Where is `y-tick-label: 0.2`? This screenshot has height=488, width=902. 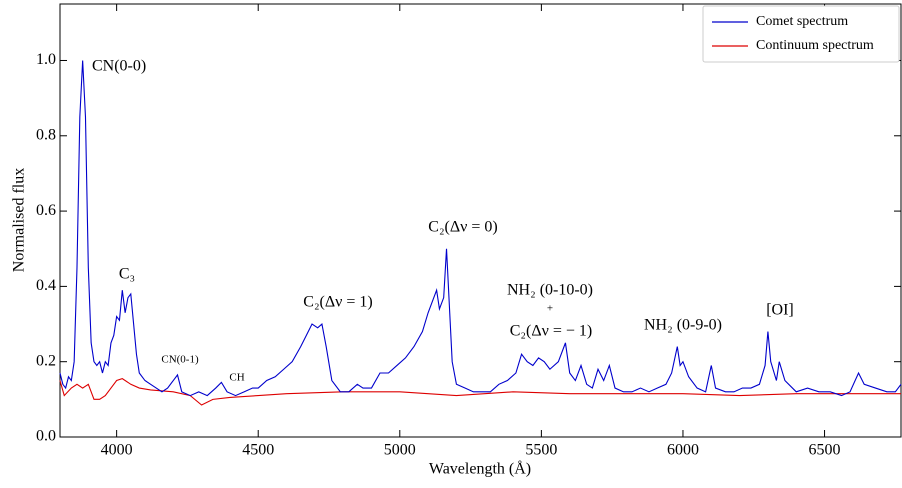
y-tick-label: 0.2 is located at coordinates (46, 360).